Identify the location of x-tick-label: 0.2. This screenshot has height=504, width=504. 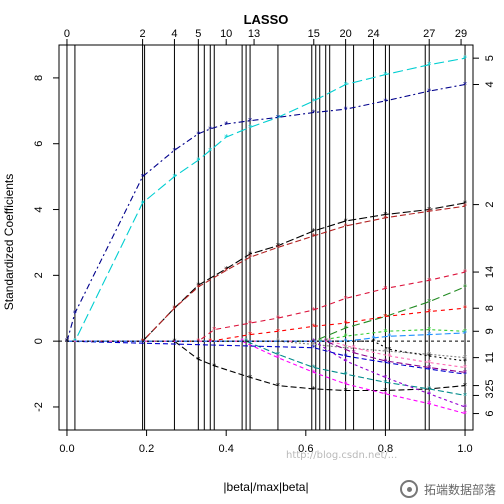
(146, 449).